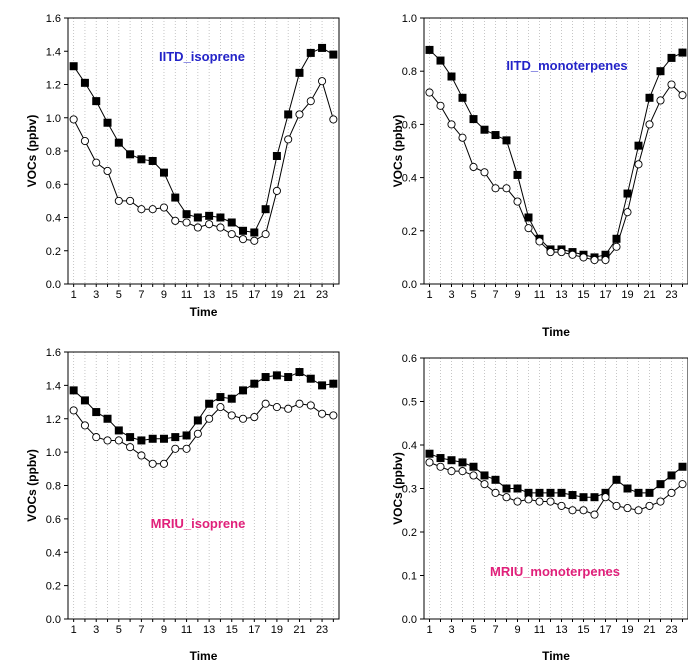  What do you see at coordinates (198, 523) in the screenshot?
I see `chart-title: MRIU_isoprene` at bounding box center [198, 523].